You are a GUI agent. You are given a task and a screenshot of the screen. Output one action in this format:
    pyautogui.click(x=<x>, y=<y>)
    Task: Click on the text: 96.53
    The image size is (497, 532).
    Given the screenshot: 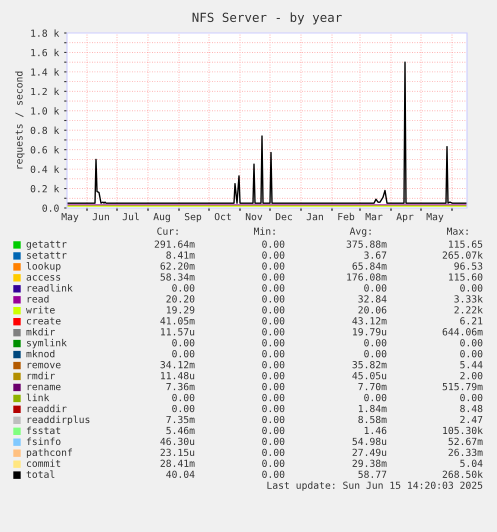 What is the action you would take?
    pyautogui.click(x=468, y=266)
    